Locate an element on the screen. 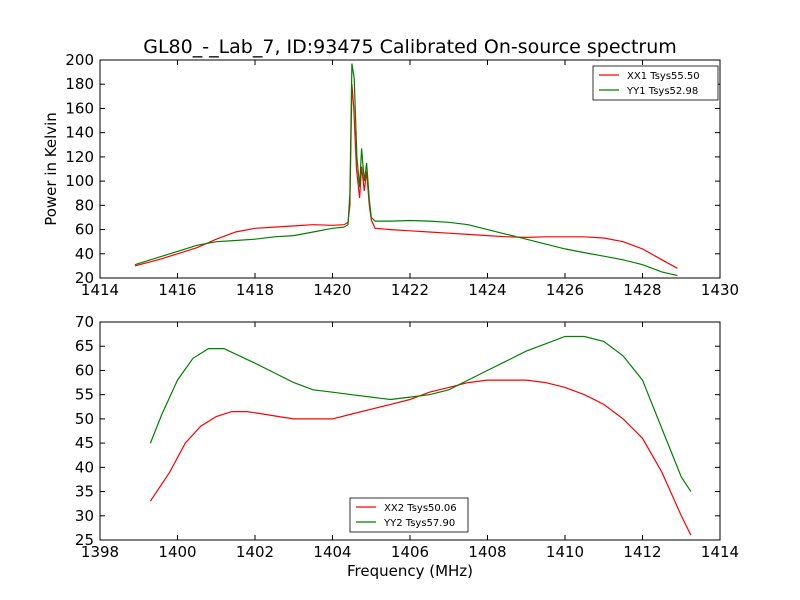 This screenshot has width=800, height=600. legend-label: YY1 Tsys52.98 is located at coordinates (662, 91).